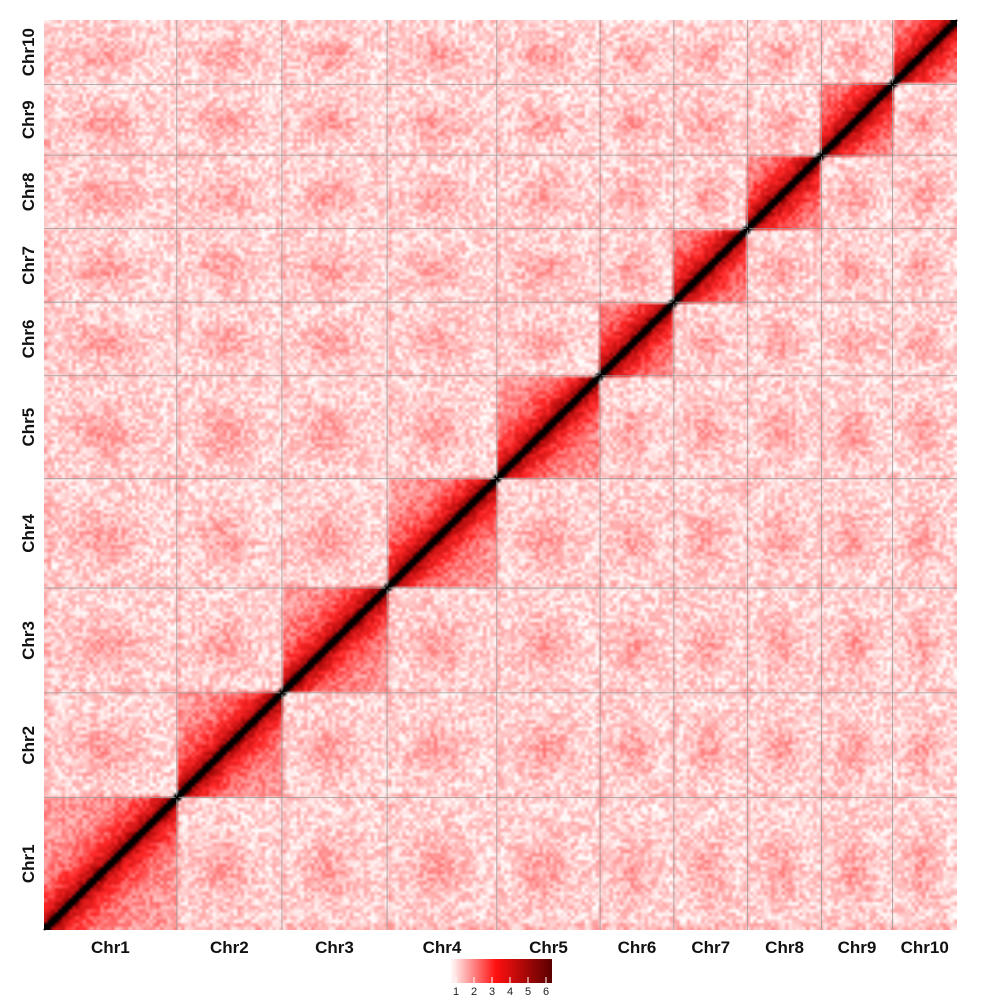  What do you see at coordinates (925, 947) in the screenshot?
I see `x-tick-label: Chr10` at bounding box center [925, 947].